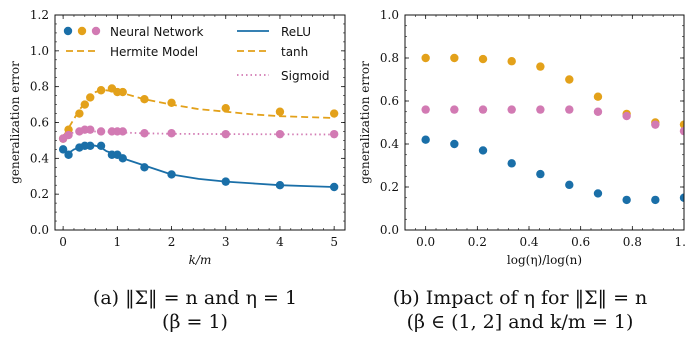  I want to click on panel-a-y-tick-label: 0.6, so click(39, 123).